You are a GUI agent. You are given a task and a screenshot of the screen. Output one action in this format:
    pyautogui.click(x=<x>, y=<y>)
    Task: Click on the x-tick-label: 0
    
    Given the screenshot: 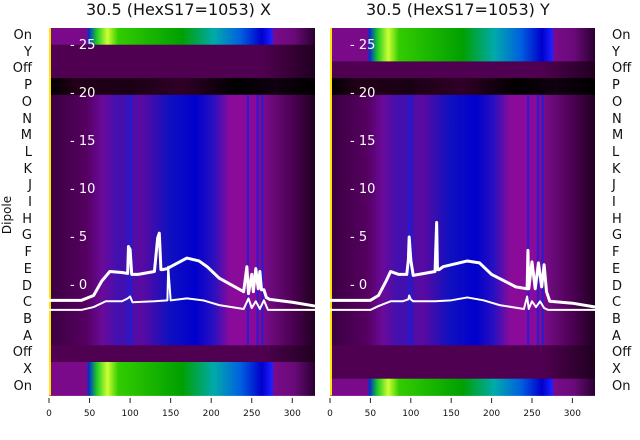 What is the action you would take?
    pyautogui.click(x=49, y=414)
    